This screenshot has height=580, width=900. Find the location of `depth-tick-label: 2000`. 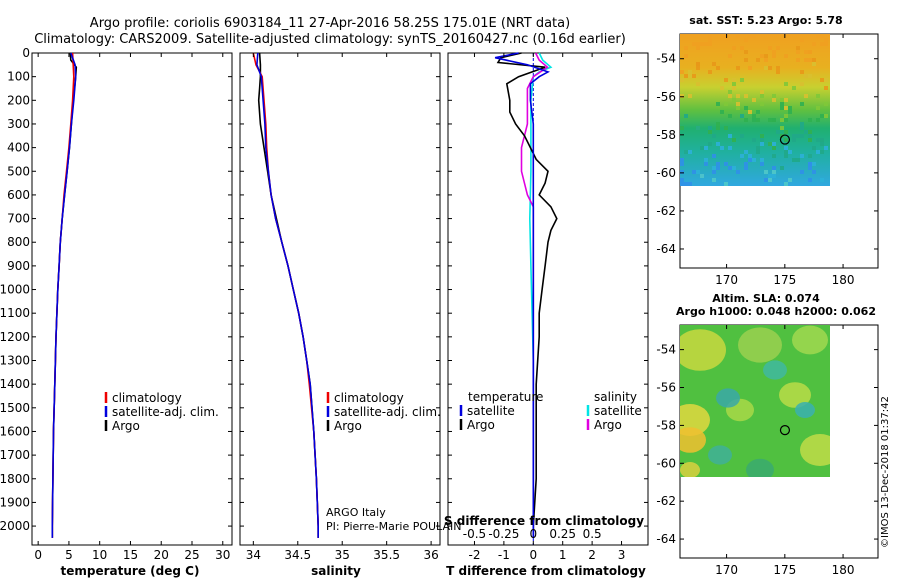

depth-tick-label: 2000 is located at coordinates (15, 526).